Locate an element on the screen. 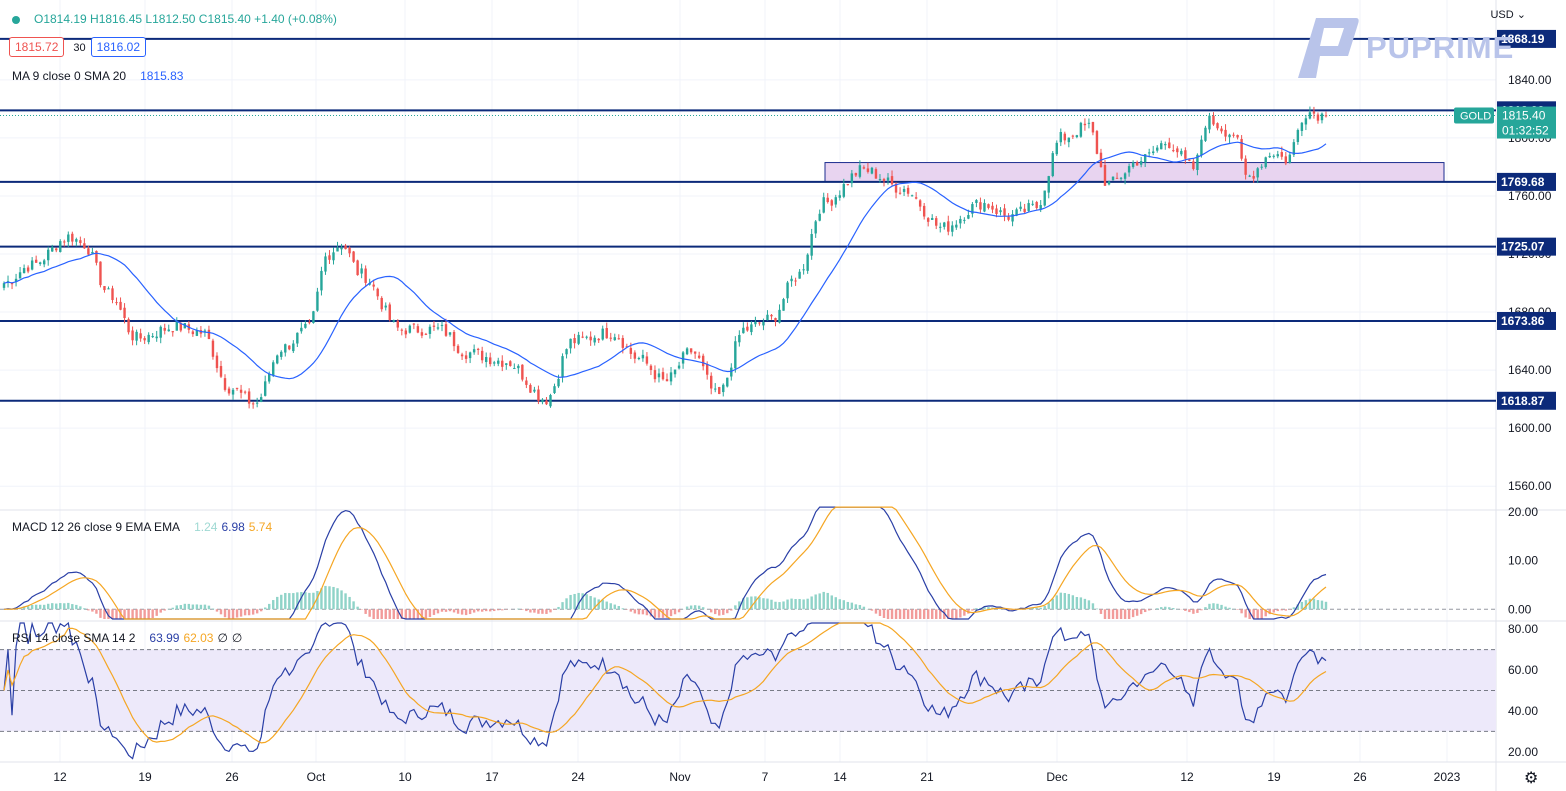 The image size is (1566, 791). macd-hist-value: 1.24 is located at coordinates (206, 527).